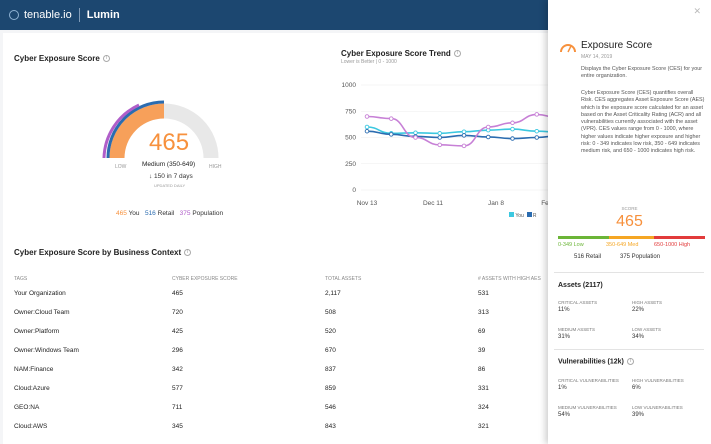  I want to click on gauge-ring-population, so click(121, 131).